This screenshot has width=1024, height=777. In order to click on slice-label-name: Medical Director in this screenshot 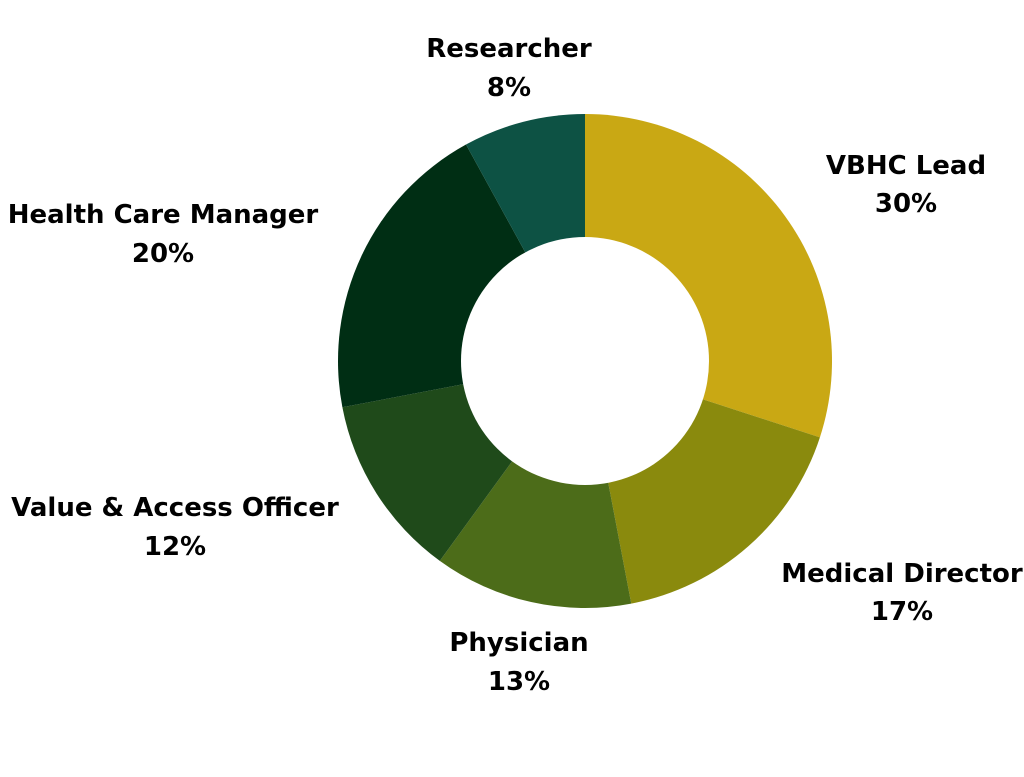, I will do `click(902, 574)`.